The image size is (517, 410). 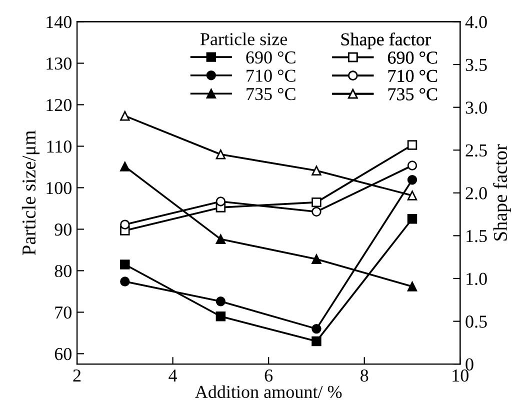 What do you see at coordinates (173, 376) in the screenshot?
I see `x-tick-label: 4` at bounding box center [173, 376].